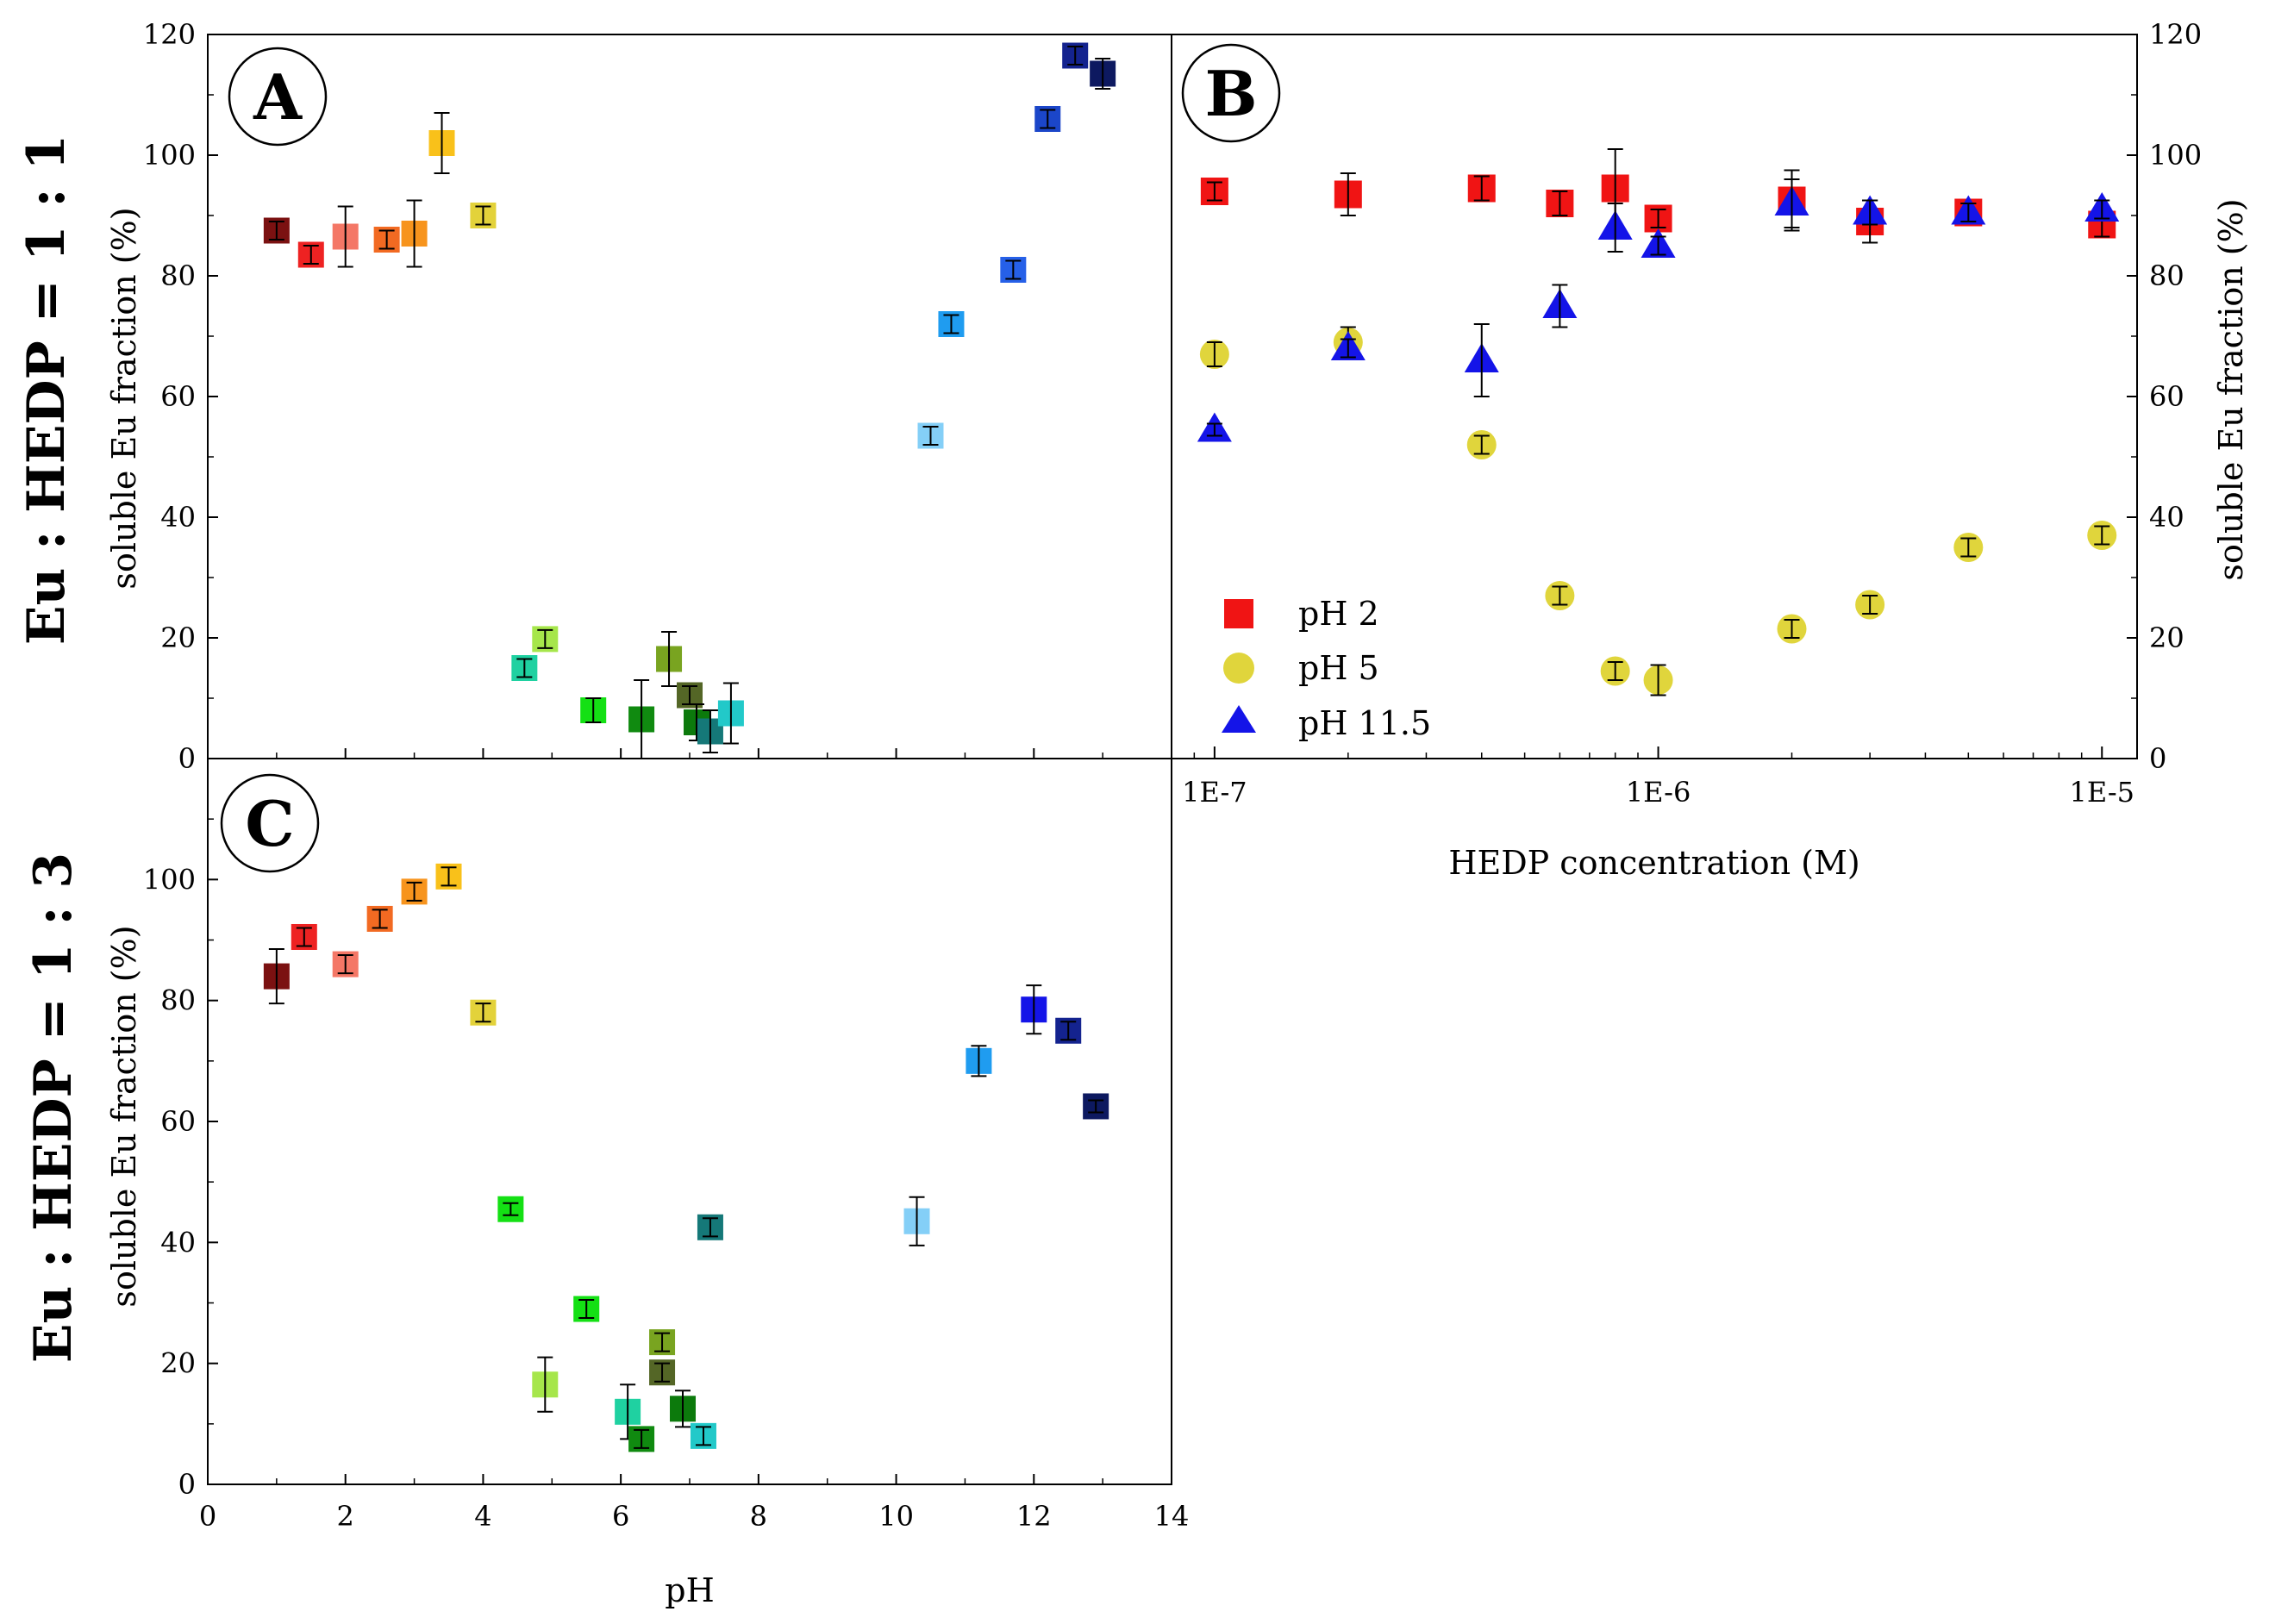  I want to click on panel-a-ytick-label: 20, so click(178, 637).